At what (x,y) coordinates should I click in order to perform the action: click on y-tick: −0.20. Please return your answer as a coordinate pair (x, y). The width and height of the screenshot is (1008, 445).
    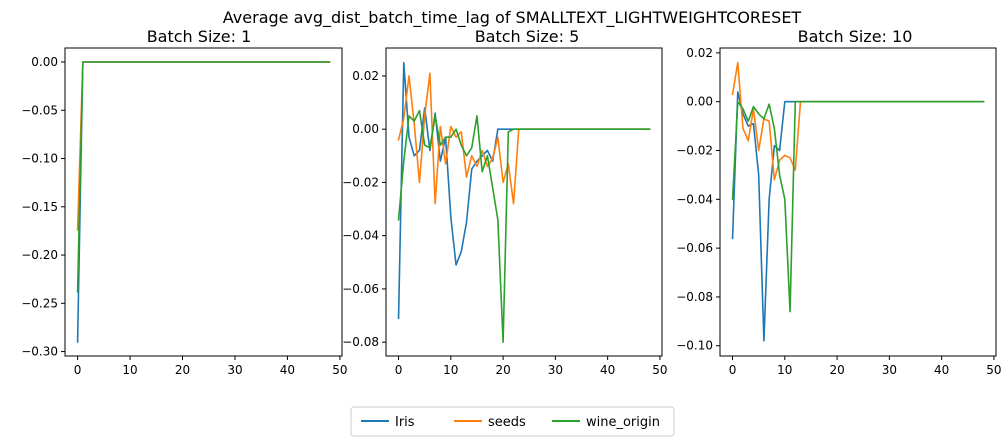
    Looking at the image, I should click on (43, 255).